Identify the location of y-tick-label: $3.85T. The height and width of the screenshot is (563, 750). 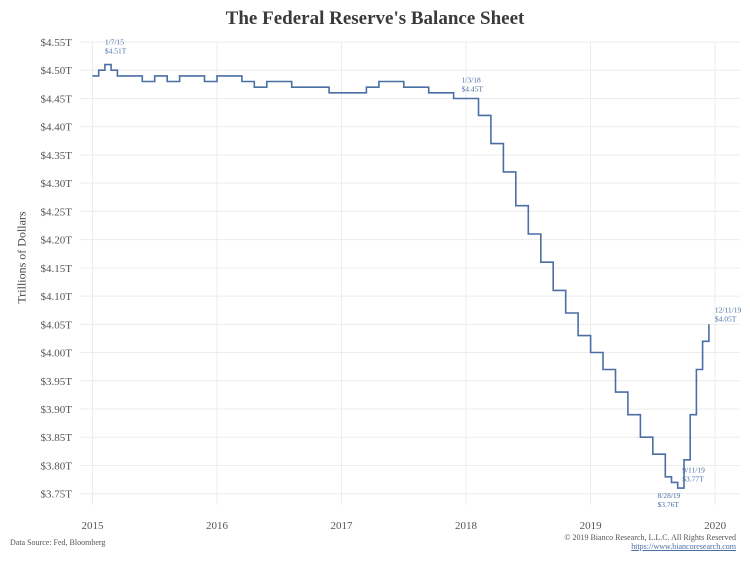
(57, 438).